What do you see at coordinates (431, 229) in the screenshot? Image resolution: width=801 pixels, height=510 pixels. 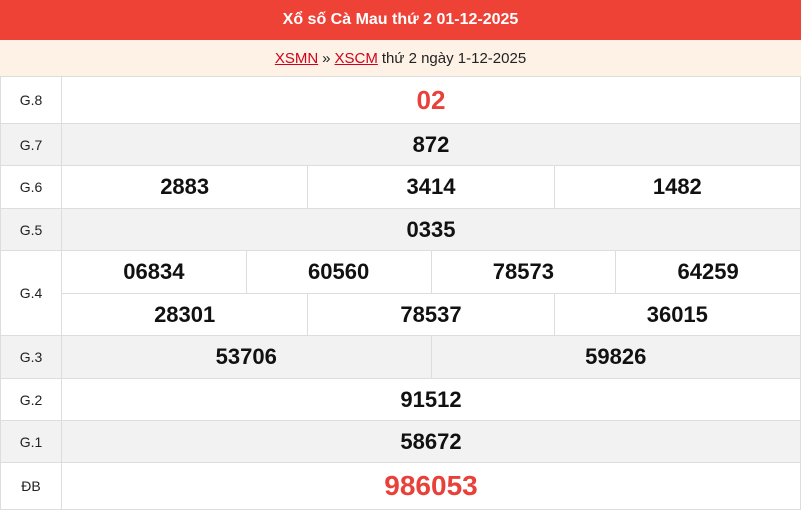 I see `prize-number: 0335` at bounding box center [431, 229].